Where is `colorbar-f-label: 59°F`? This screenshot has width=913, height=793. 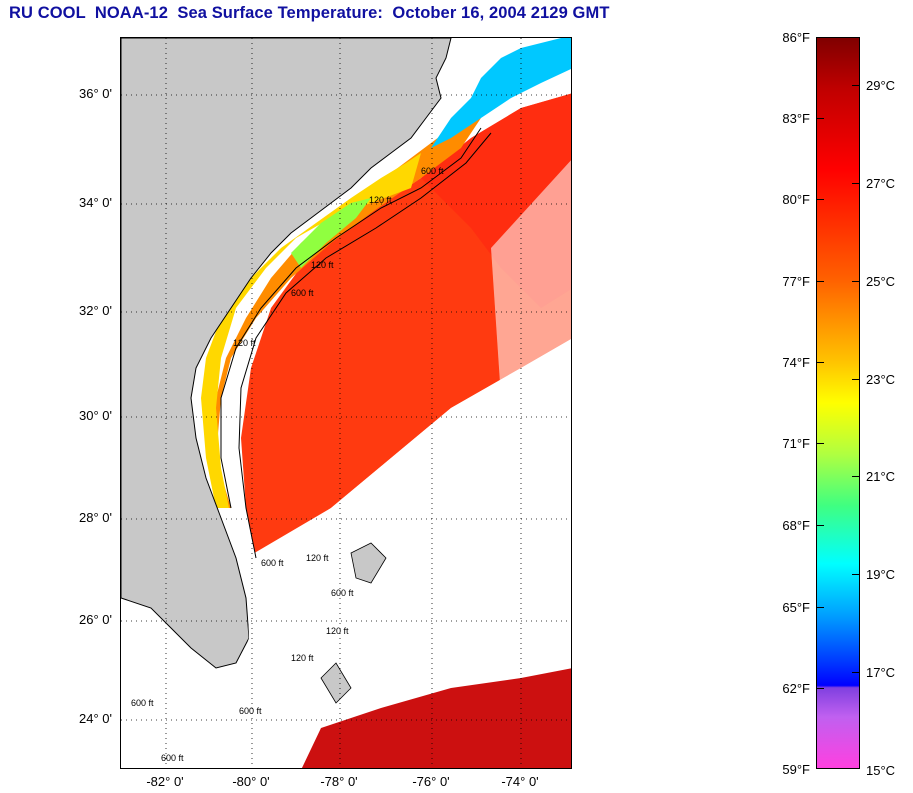
colorbar-f-label: 59°F is located at coordinates (796, 769).